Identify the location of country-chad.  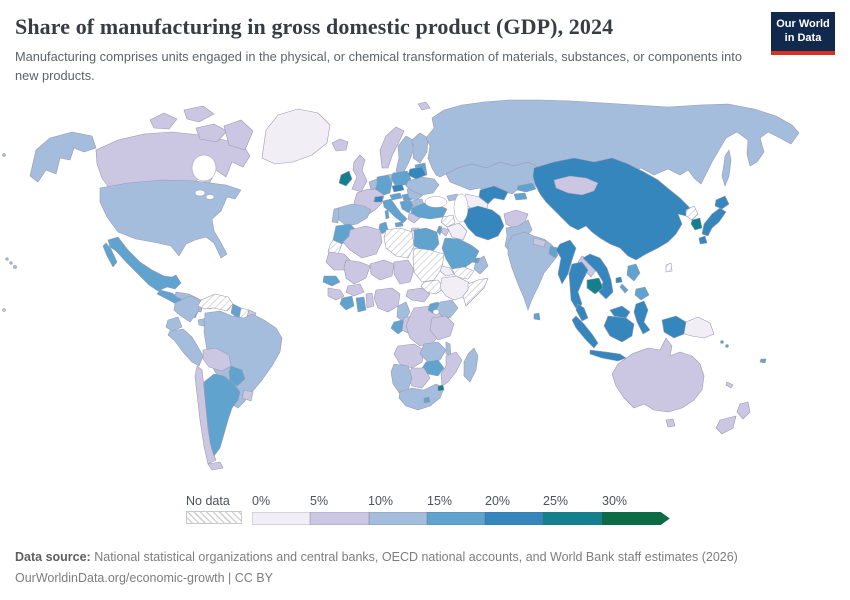
(404, 272).